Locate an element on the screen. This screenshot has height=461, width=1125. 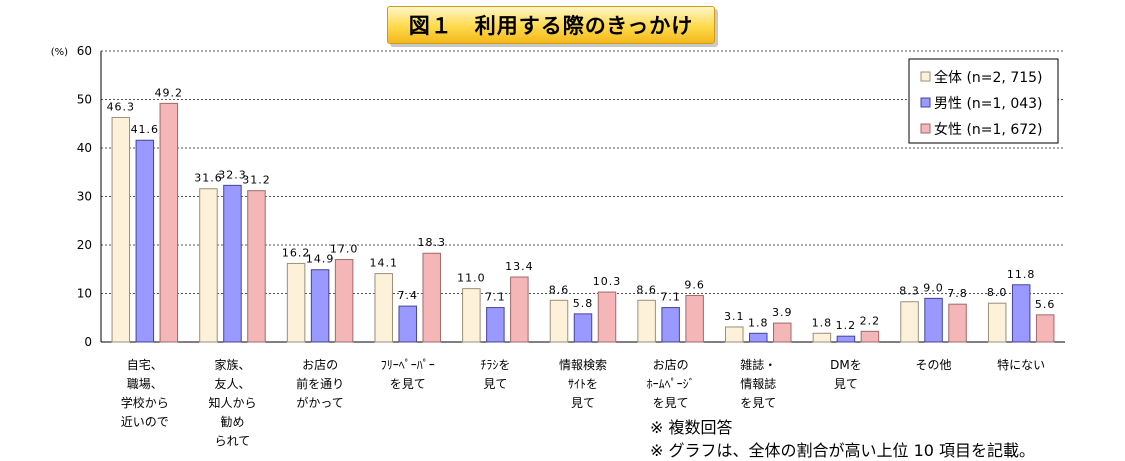
y-tick-label: 30 is located at coordinates (84, 197).